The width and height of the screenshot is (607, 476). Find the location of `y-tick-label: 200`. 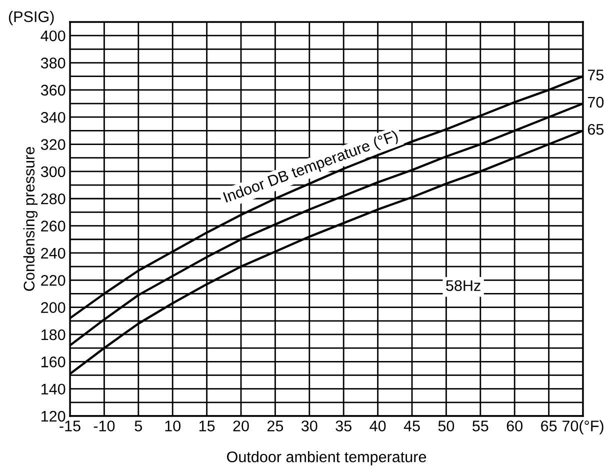

y-tick-label: 200 is located at coordinates (53, 307).